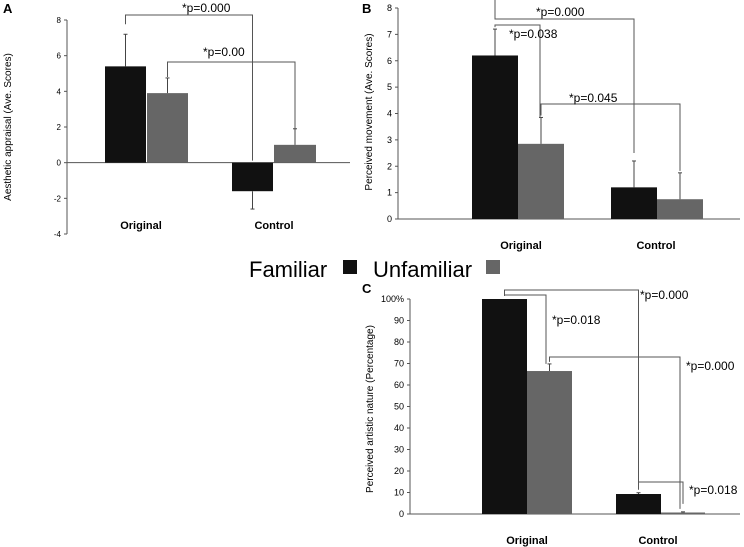  Describe the element at coordinates (125, 114) in the screenshot. I see `panel-a-bar-original-familiar` at that location.